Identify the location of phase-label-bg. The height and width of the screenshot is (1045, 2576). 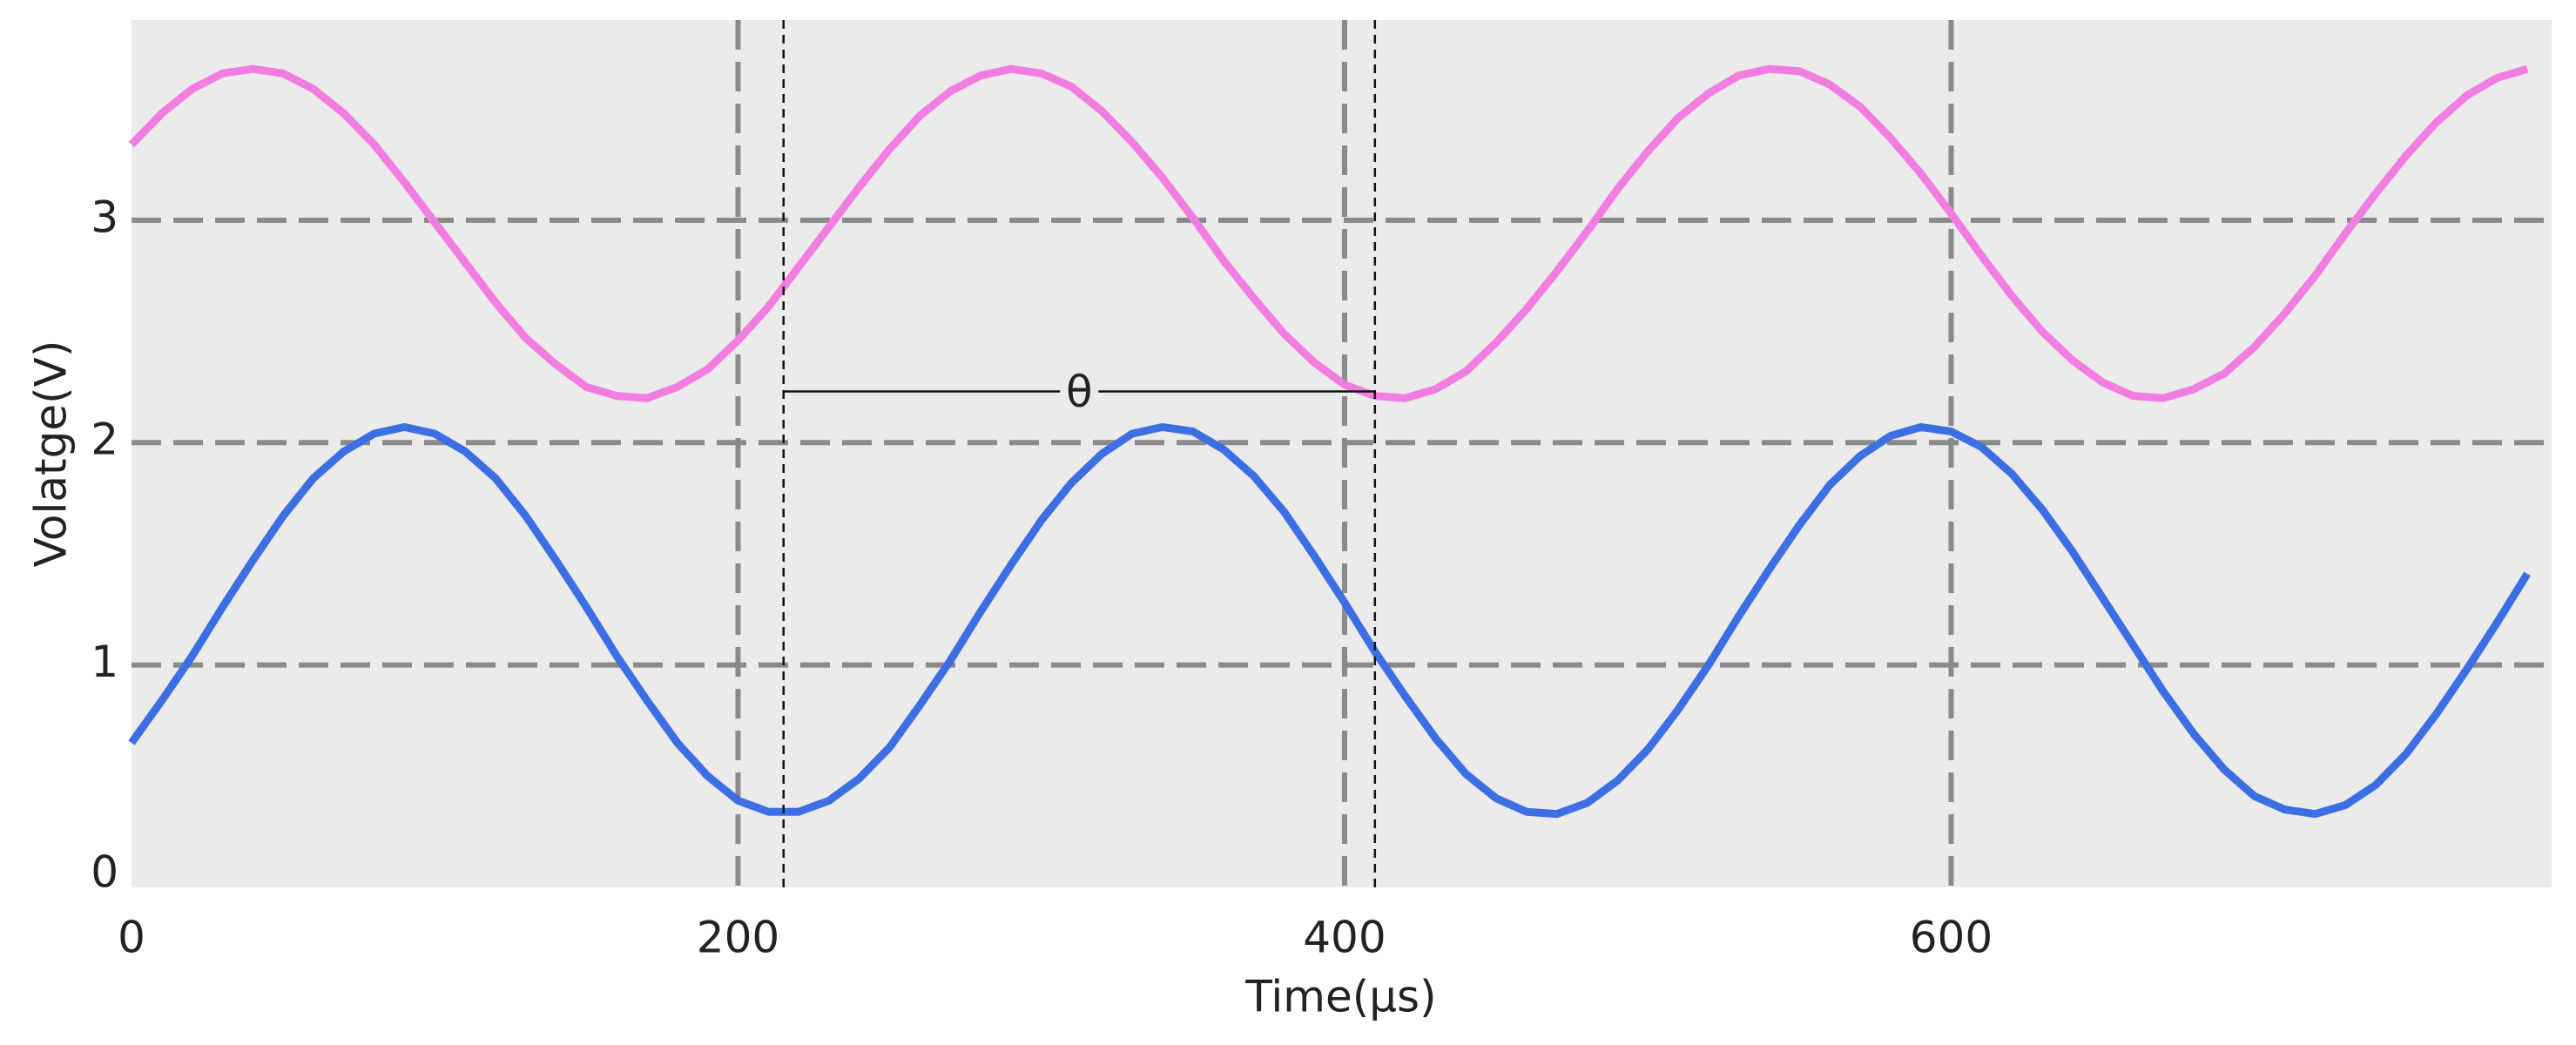
(1079, 391).